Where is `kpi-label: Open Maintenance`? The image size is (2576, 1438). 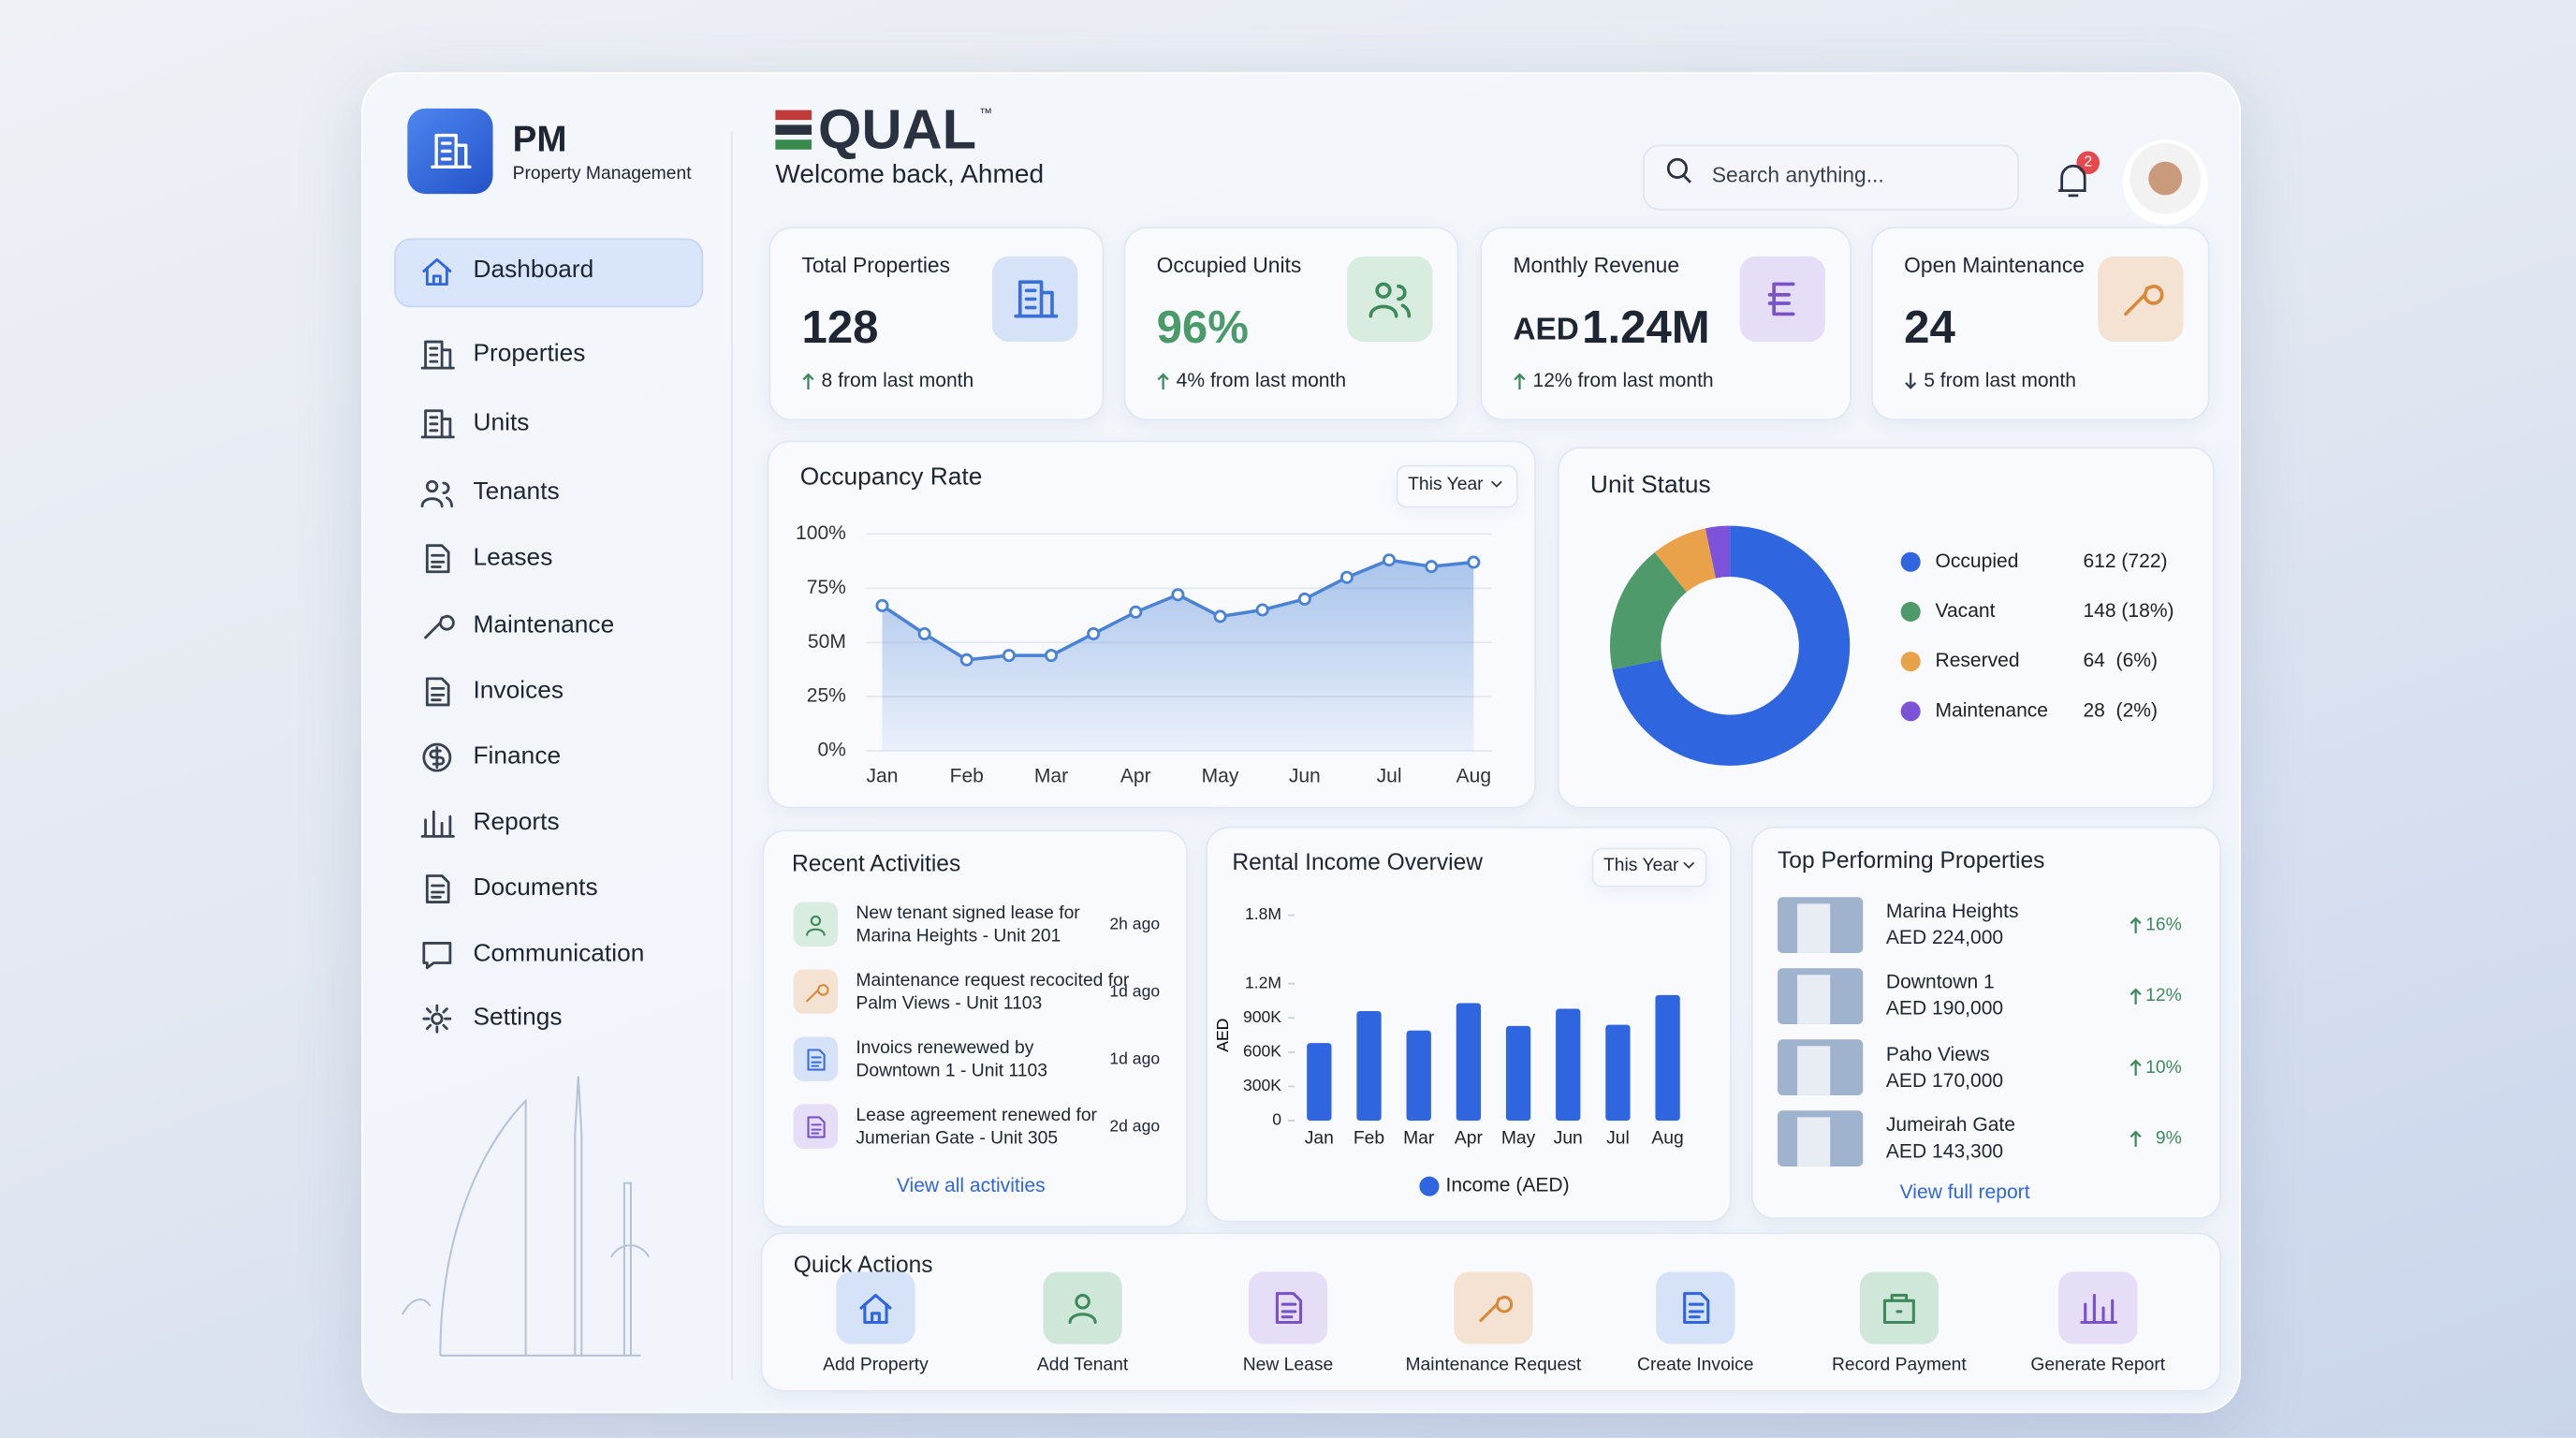 kpi-label: Open Maintenance is located at coordinates (1994, 265).